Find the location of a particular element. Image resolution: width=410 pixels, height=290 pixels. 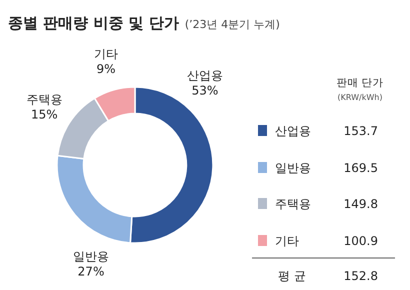

text: 153.7 is located at coordinates (361, 131).